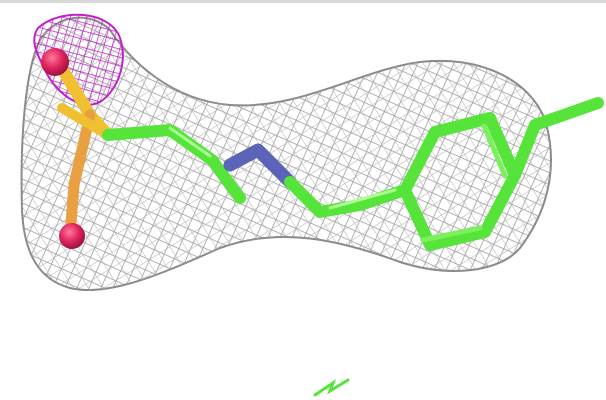  Describe the element at coordinates (72, 236) in the screenshot. I see `oxygen-atom-bottom` at that location.